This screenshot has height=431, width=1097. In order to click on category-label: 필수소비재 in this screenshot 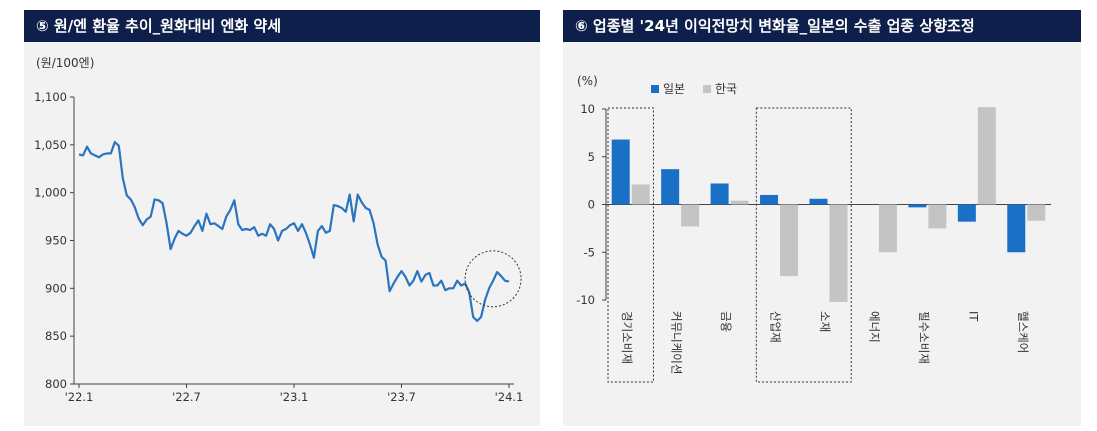, I will do `click(924, 337)`.